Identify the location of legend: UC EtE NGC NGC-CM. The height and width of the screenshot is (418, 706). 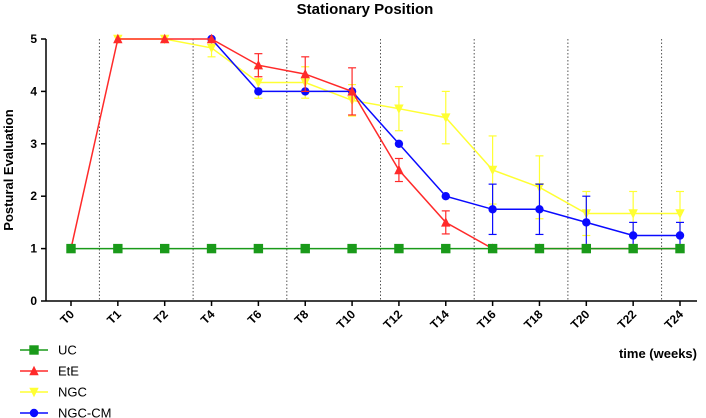
(65, 380).